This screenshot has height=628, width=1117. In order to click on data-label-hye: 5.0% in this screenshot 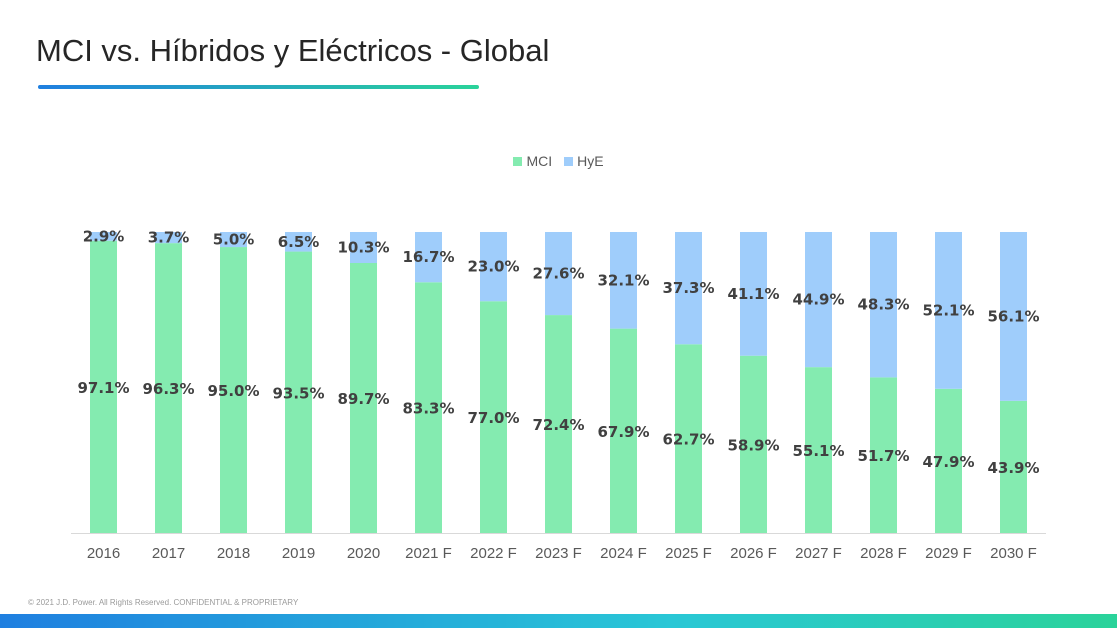, I will do `click(234, 240)`.